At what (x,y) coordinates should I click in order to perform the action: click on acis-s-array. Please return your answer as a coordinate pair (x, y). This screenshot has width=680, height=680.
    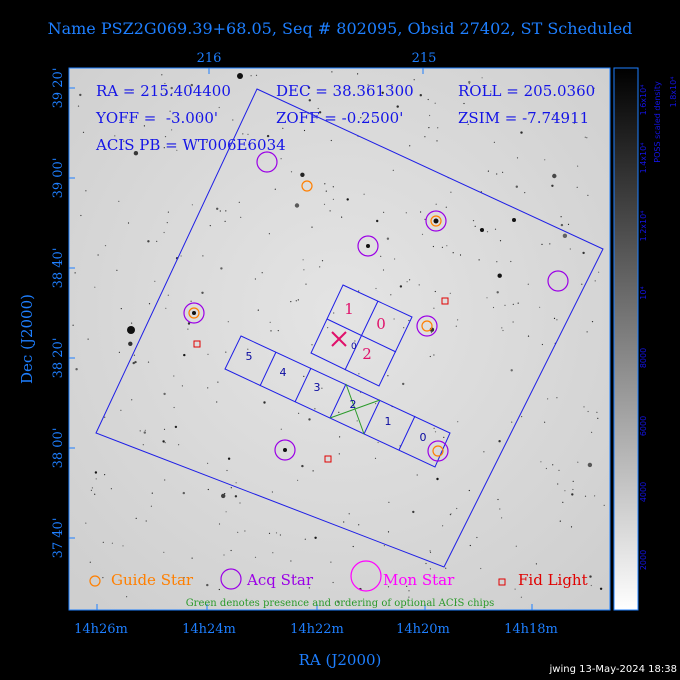
    Looking at the image, I should click on (337, 401).